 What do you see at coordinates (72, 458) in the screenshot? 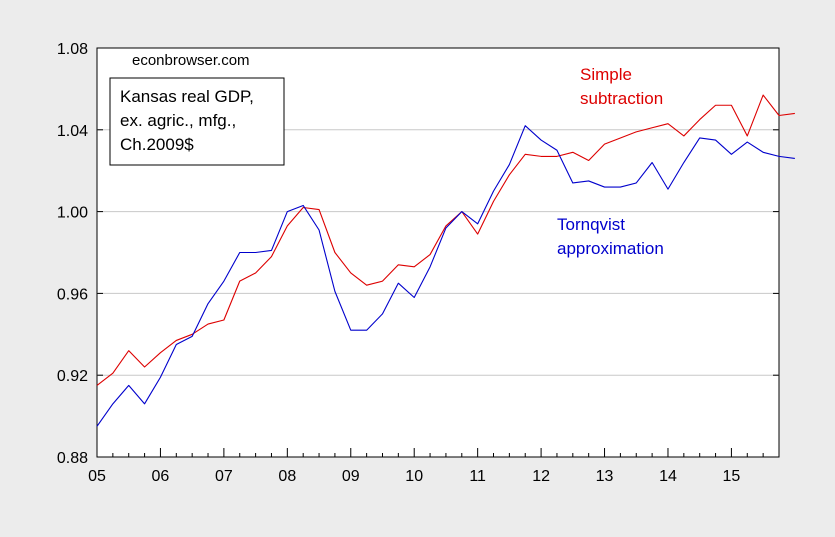
I see `y-tick-label: 0.88` at bounding box center [72, 458].